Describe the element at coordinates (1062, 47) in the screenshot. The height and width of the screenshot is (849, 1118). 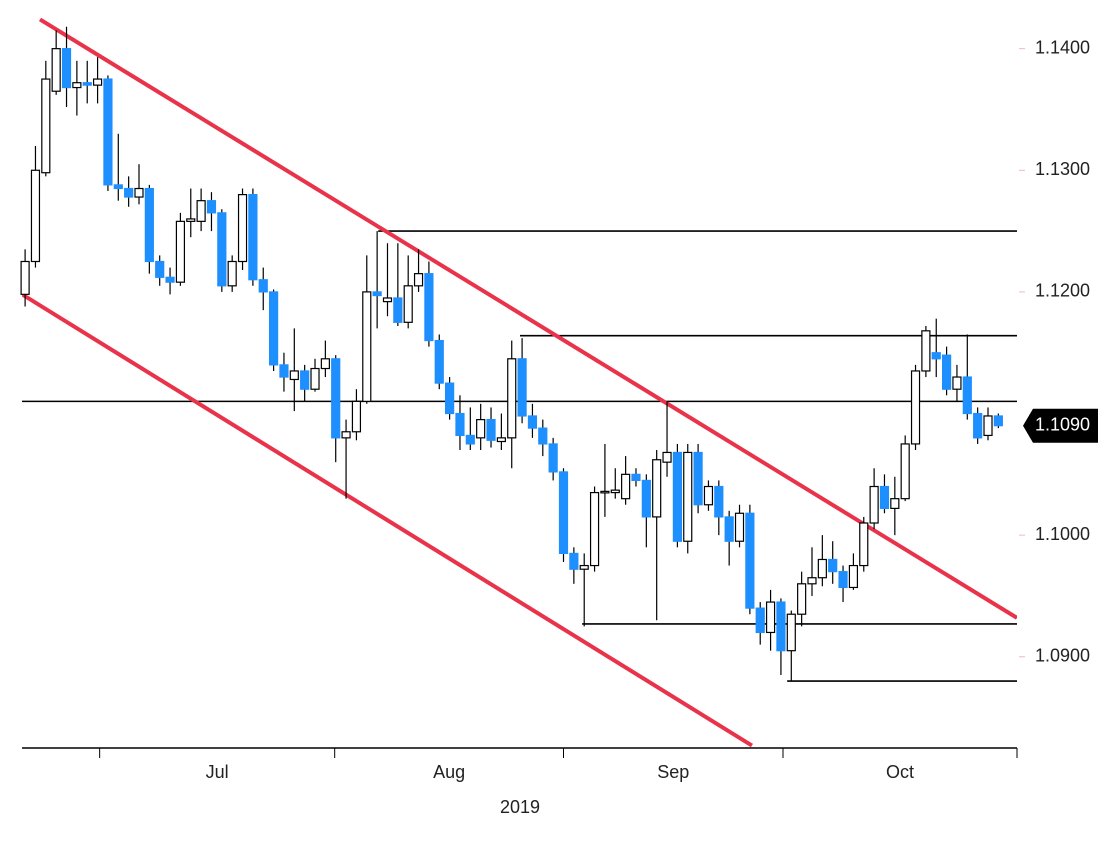
I see `y-tick-label: 1.1400` at that location.